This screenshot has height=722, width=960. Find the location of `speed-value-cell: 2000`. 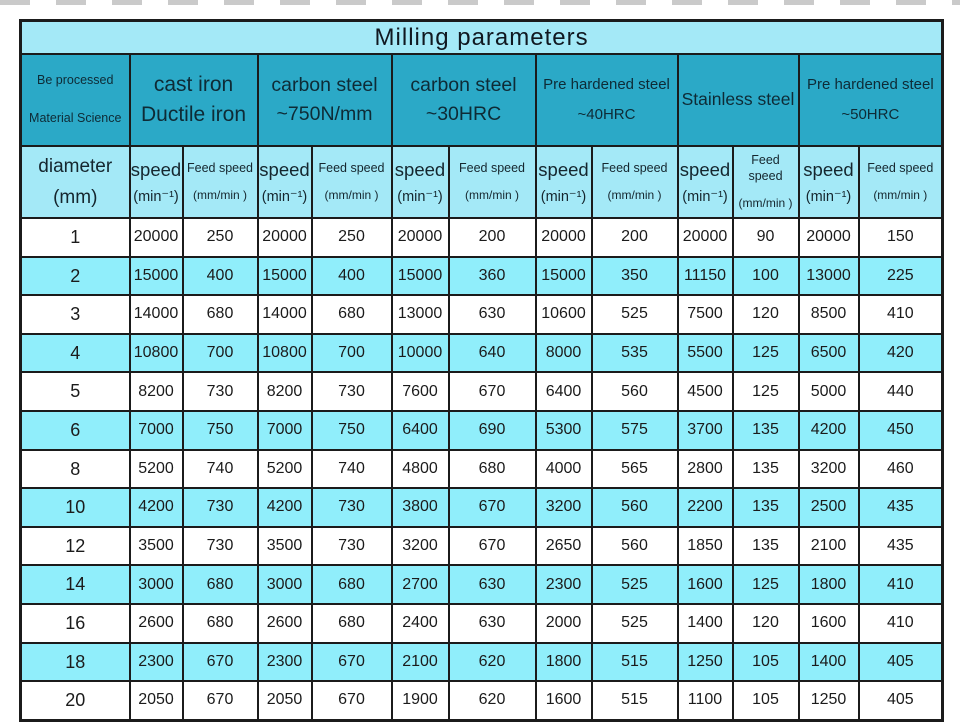

speed-value-cell: 2000 is located at coordinates (563, 623).